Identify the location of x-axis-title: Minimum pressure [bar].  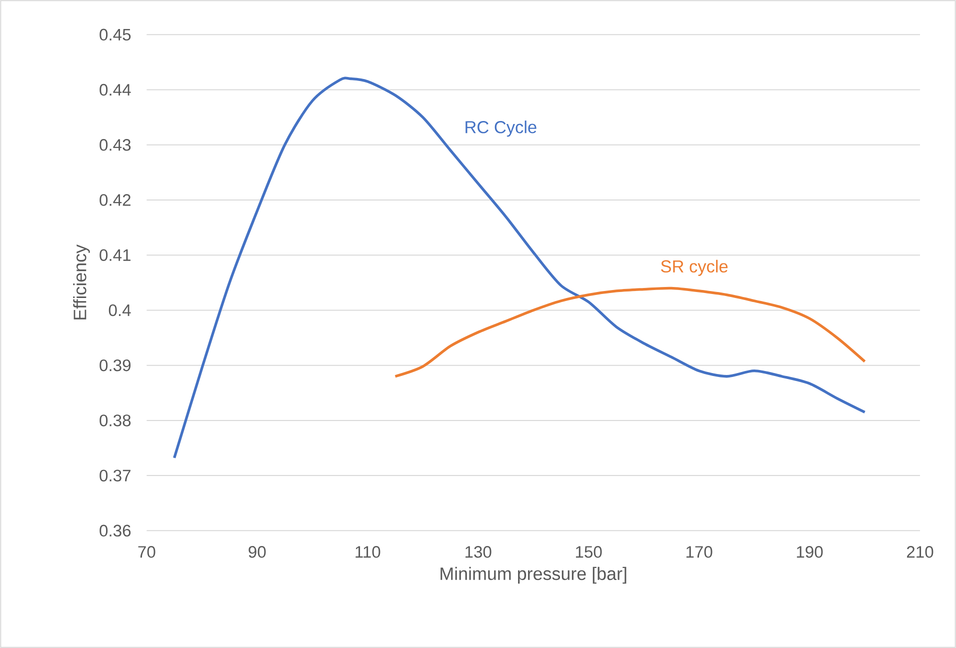
(533, 575).